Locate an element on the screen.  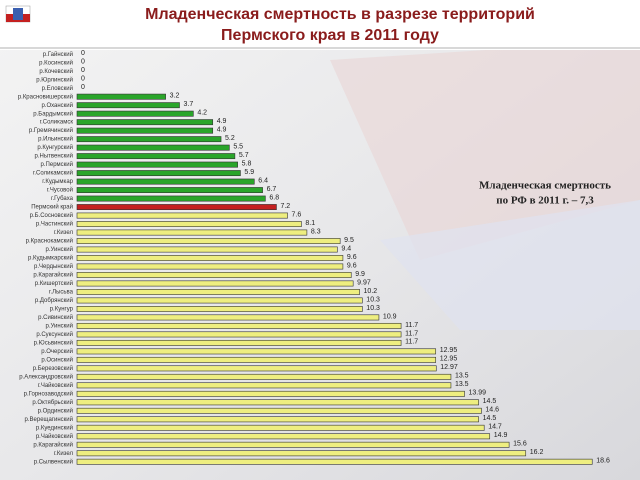
y-tick-label: р.Октябрьский is located at coordinates (52, 402).